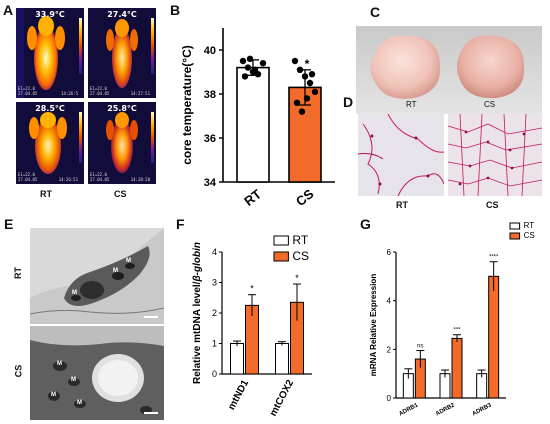  What do you see at coordinates (140, 93) in the screenshot?
I see `thermal-time: 14:27:51` at bounding box center [140, 93].